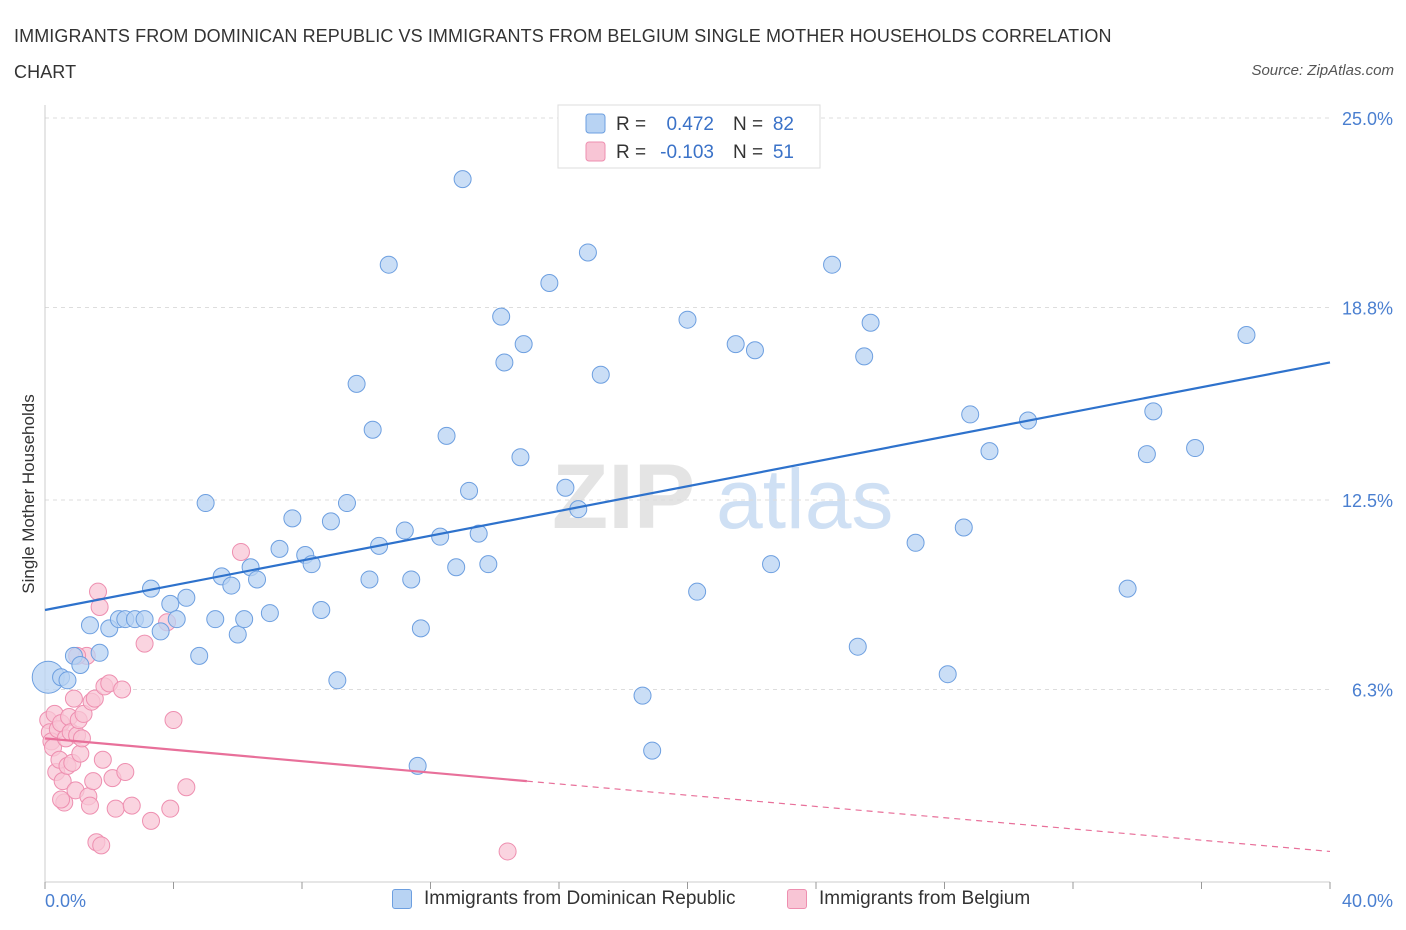 Image resolution: width=1406 pixels, height=930 pixels. What do you see at coordinates (564, 899) in the screenshot?
I see `bottom-legend-item-dominican: Immigrants from Dominican Republic` at bounding box center [564, 899].